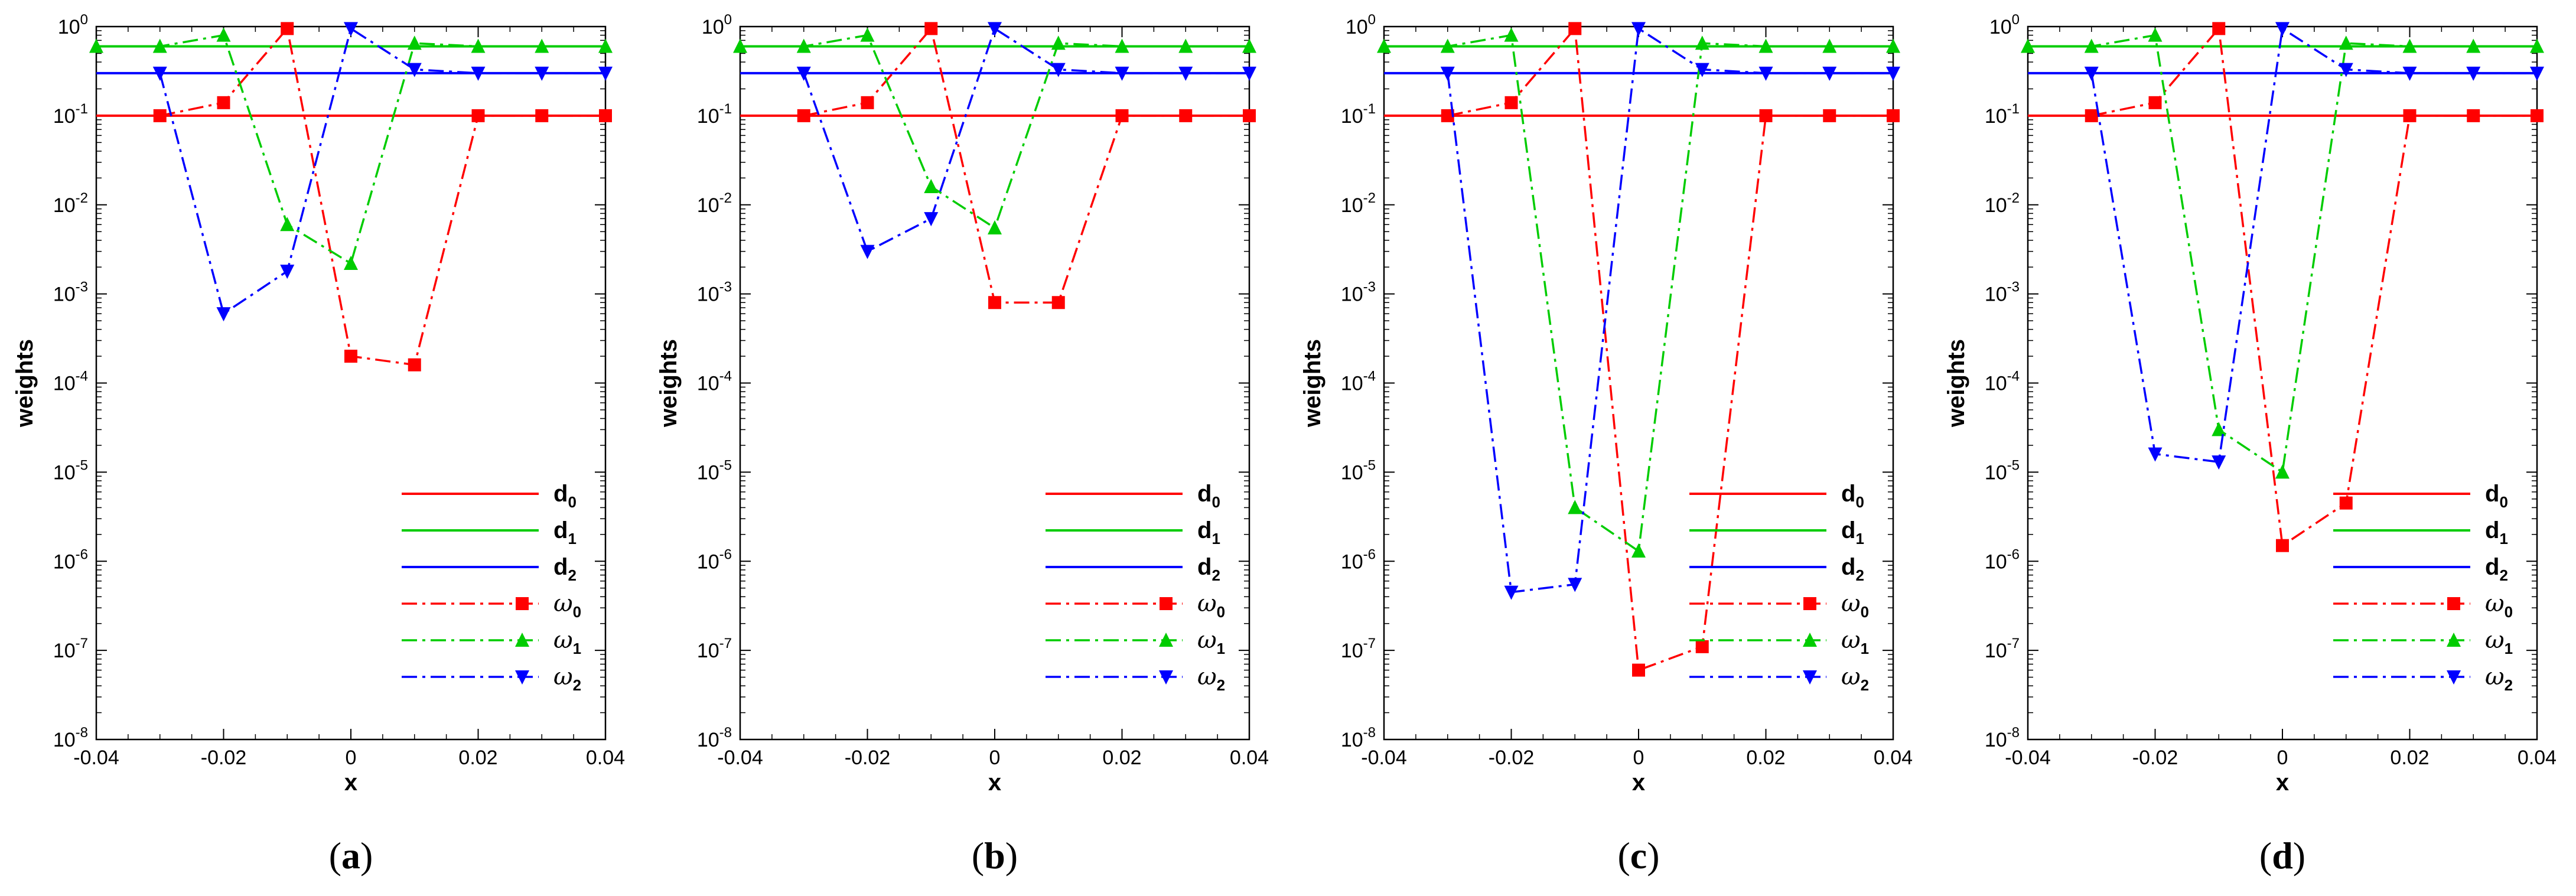 The height and width of the screenshot is (896, 2576). Describe the element at coordinates (1208, 532) in the screenshot. I see `legend-label: d1` at that location.